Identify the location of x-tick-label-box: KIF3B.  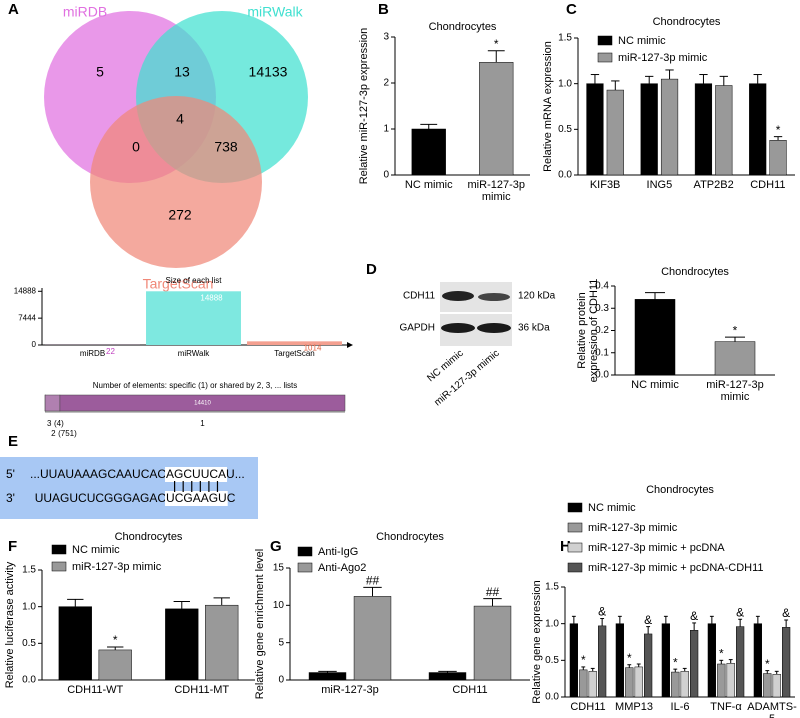
(605, 185).